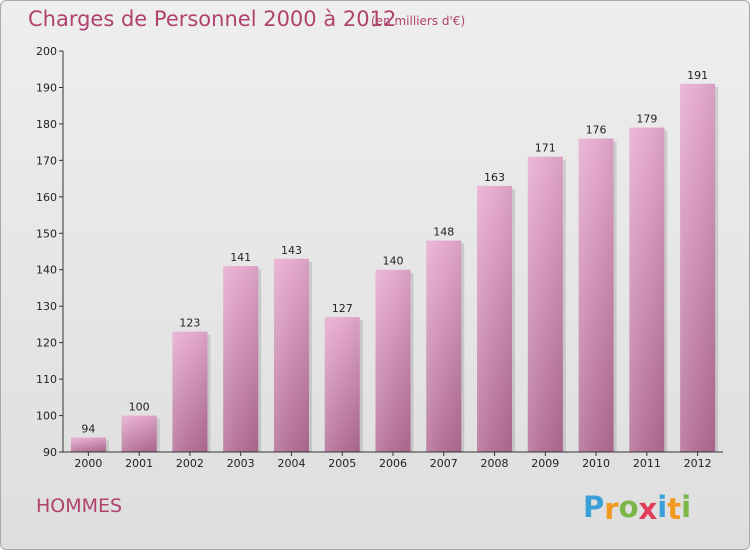 The height and width of the screenshot is (550, 750). What do you see at coordinates (596, 463) in the screenshot?
I see `x-tick-label: 2010` at bounding box center [596, 463].